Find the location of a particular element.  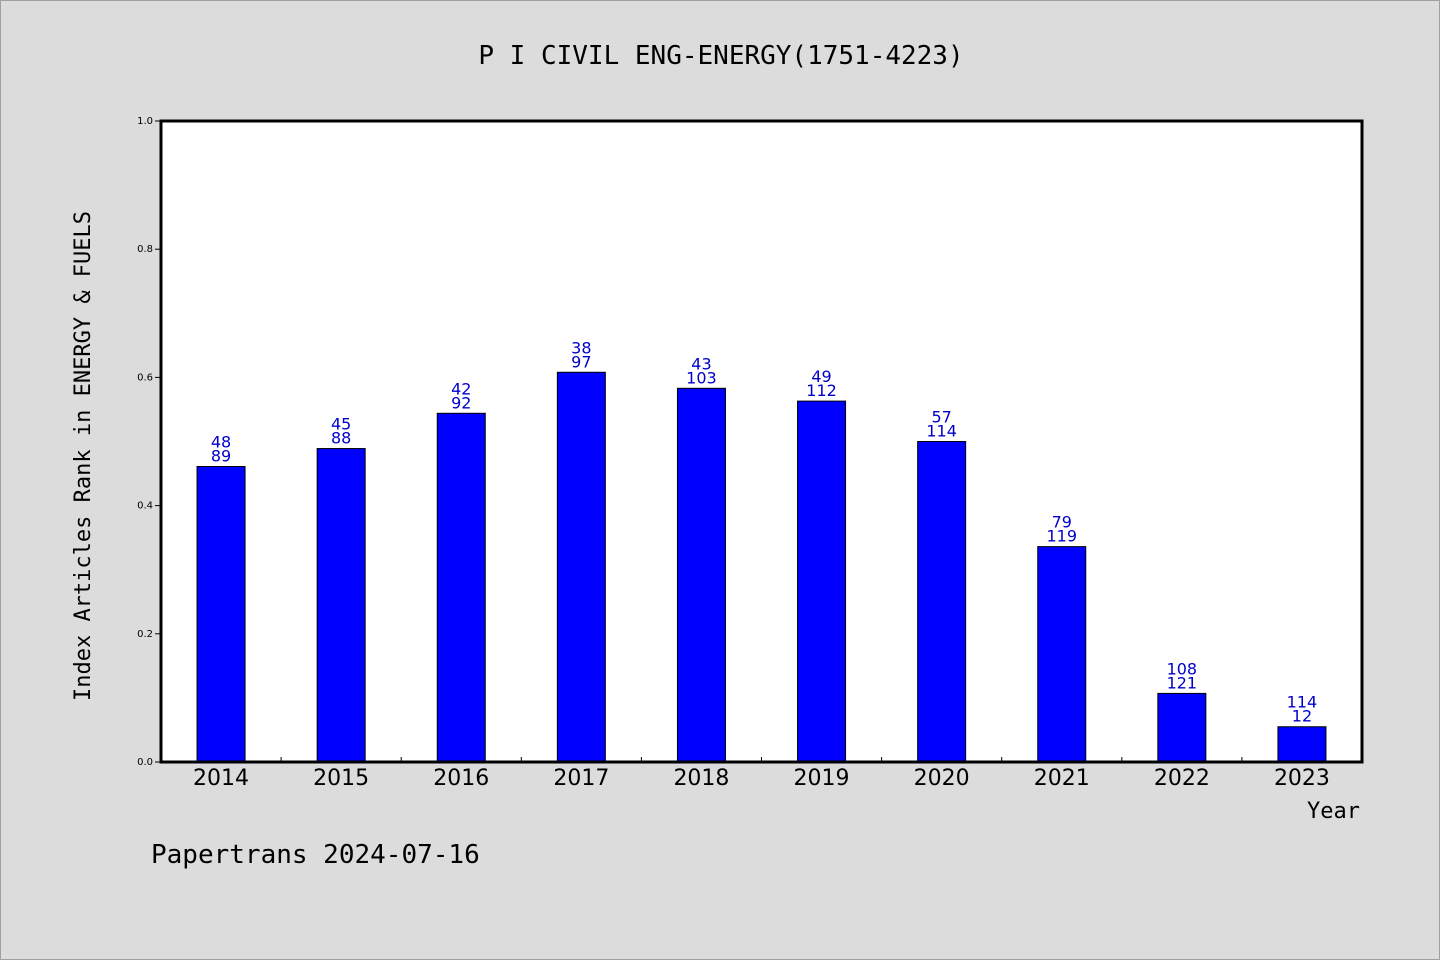

bar-label-top: 43 is located at coordinates (701, 363).